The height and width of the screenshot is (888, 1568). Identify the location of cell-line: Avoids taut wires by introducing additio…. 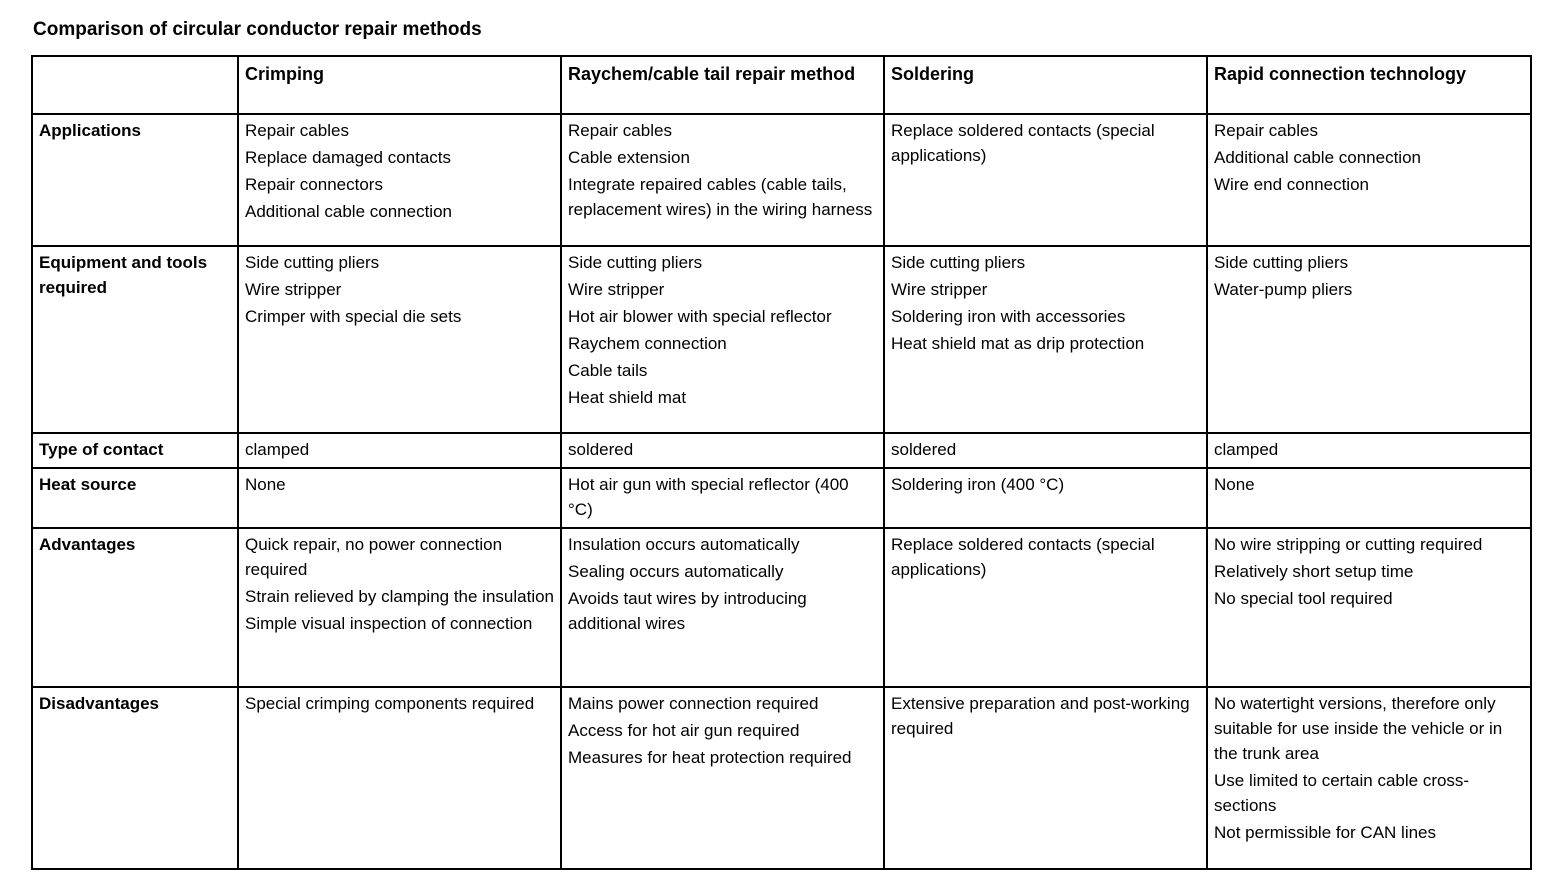
(687, 611).